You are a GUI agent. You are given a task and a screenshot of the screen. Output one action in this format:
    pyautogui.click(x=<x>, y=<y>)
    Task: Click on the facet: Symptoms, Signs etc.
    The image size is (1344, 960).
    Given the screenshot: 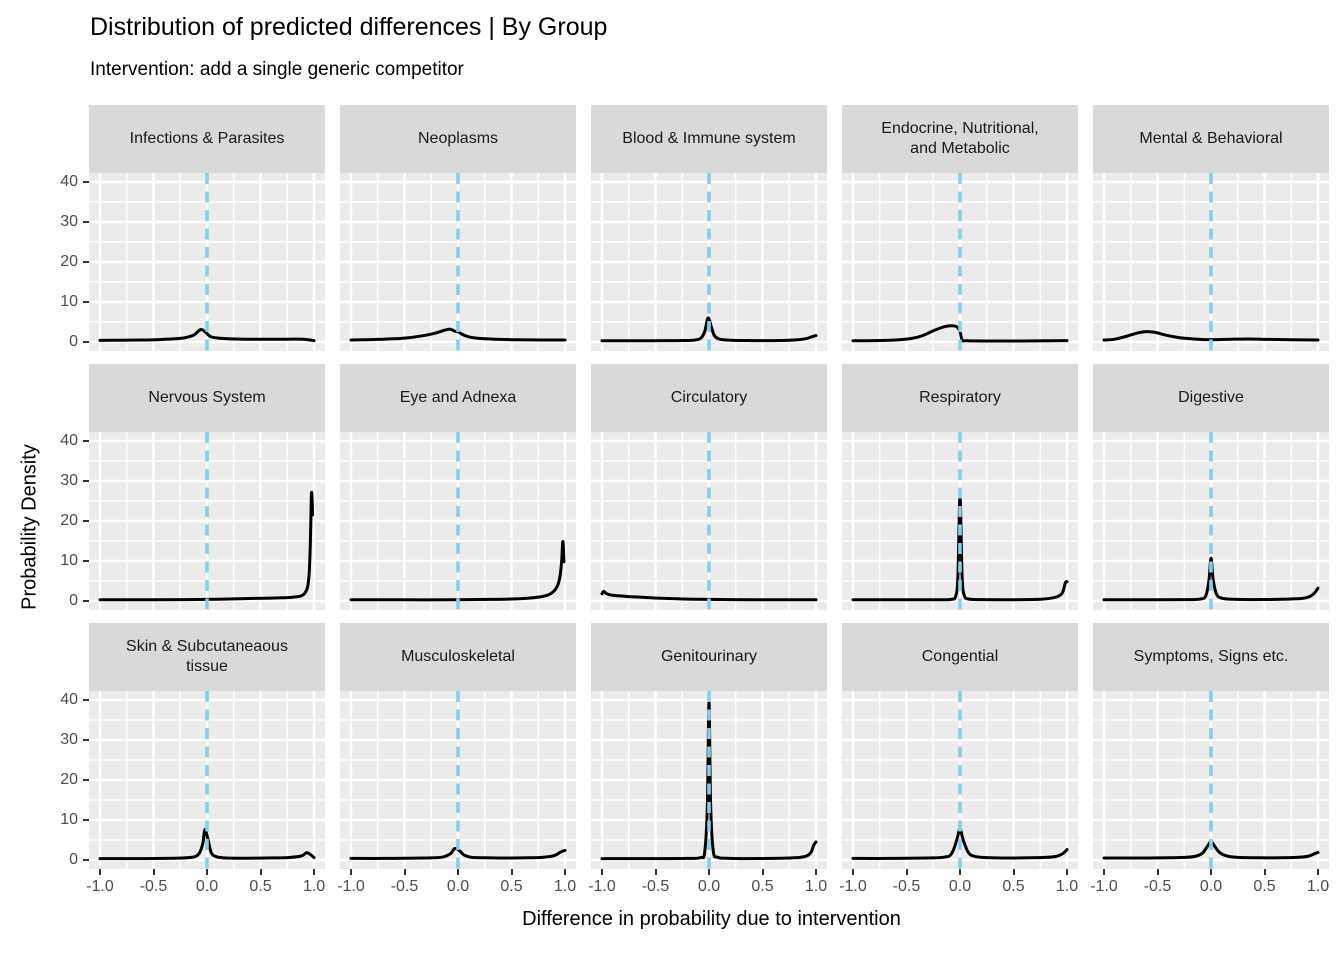 What is the action you would take?
    pyautogui.click(x=1211, y=746)
    